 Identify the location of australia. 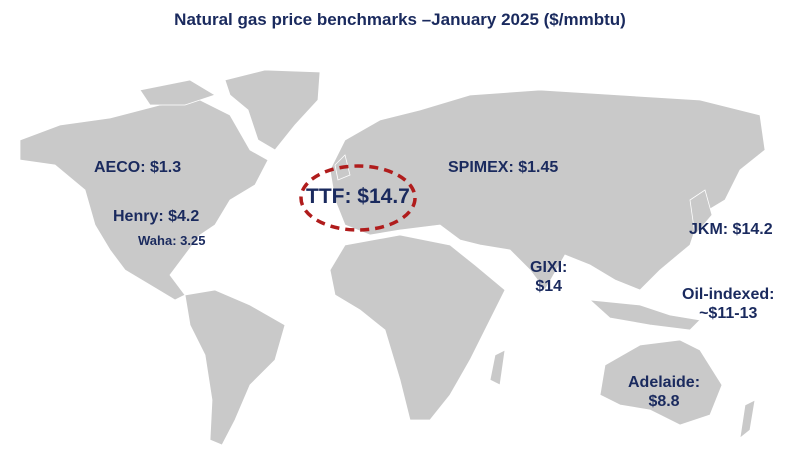
(661, 382).